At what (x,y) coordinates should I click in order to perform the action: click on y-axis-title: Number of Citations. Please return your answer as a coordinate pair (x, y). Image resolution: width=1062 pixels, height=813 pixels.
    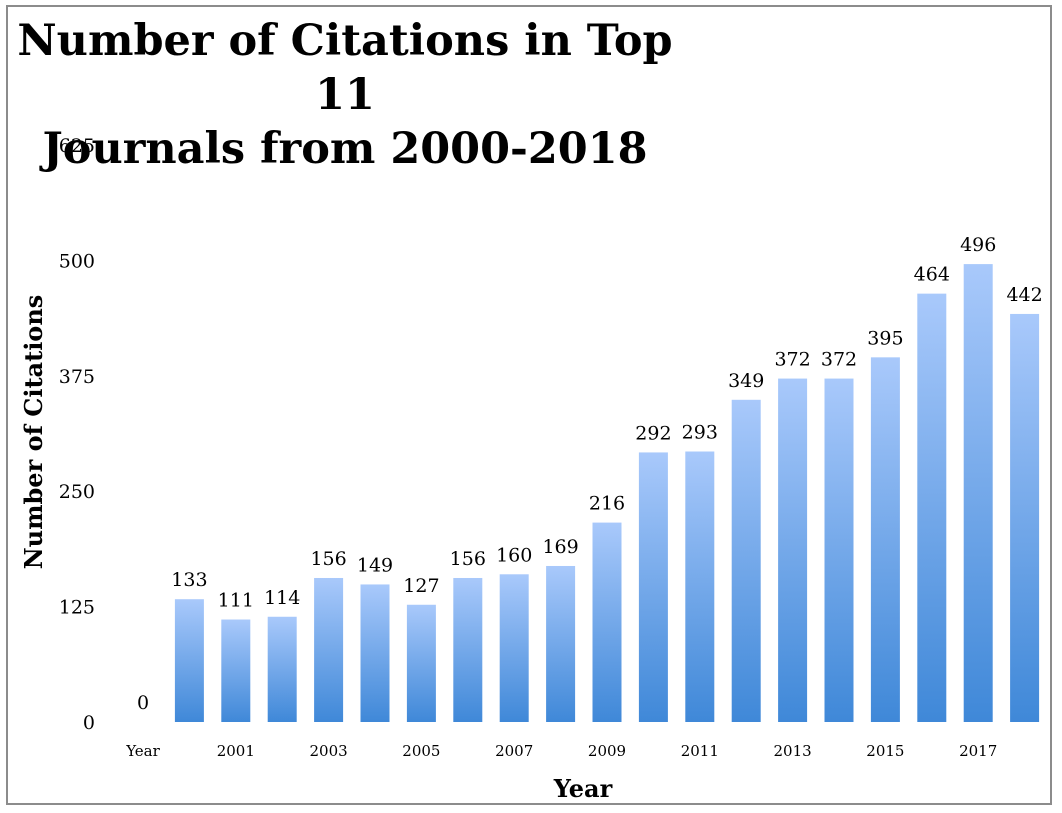
    Looking at the image, I should click on (33, 432).